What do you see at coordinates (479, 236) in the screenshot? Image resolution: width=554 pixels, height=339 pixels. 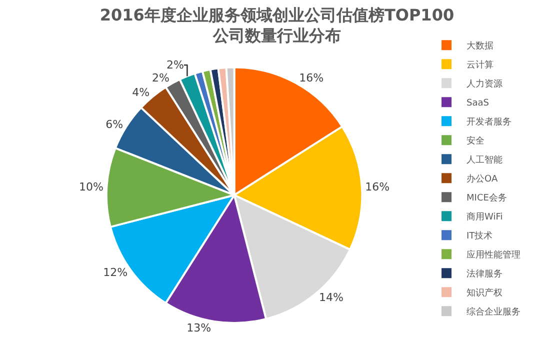 I see `legend-label: IT技术` at bounding box center [479, 236].